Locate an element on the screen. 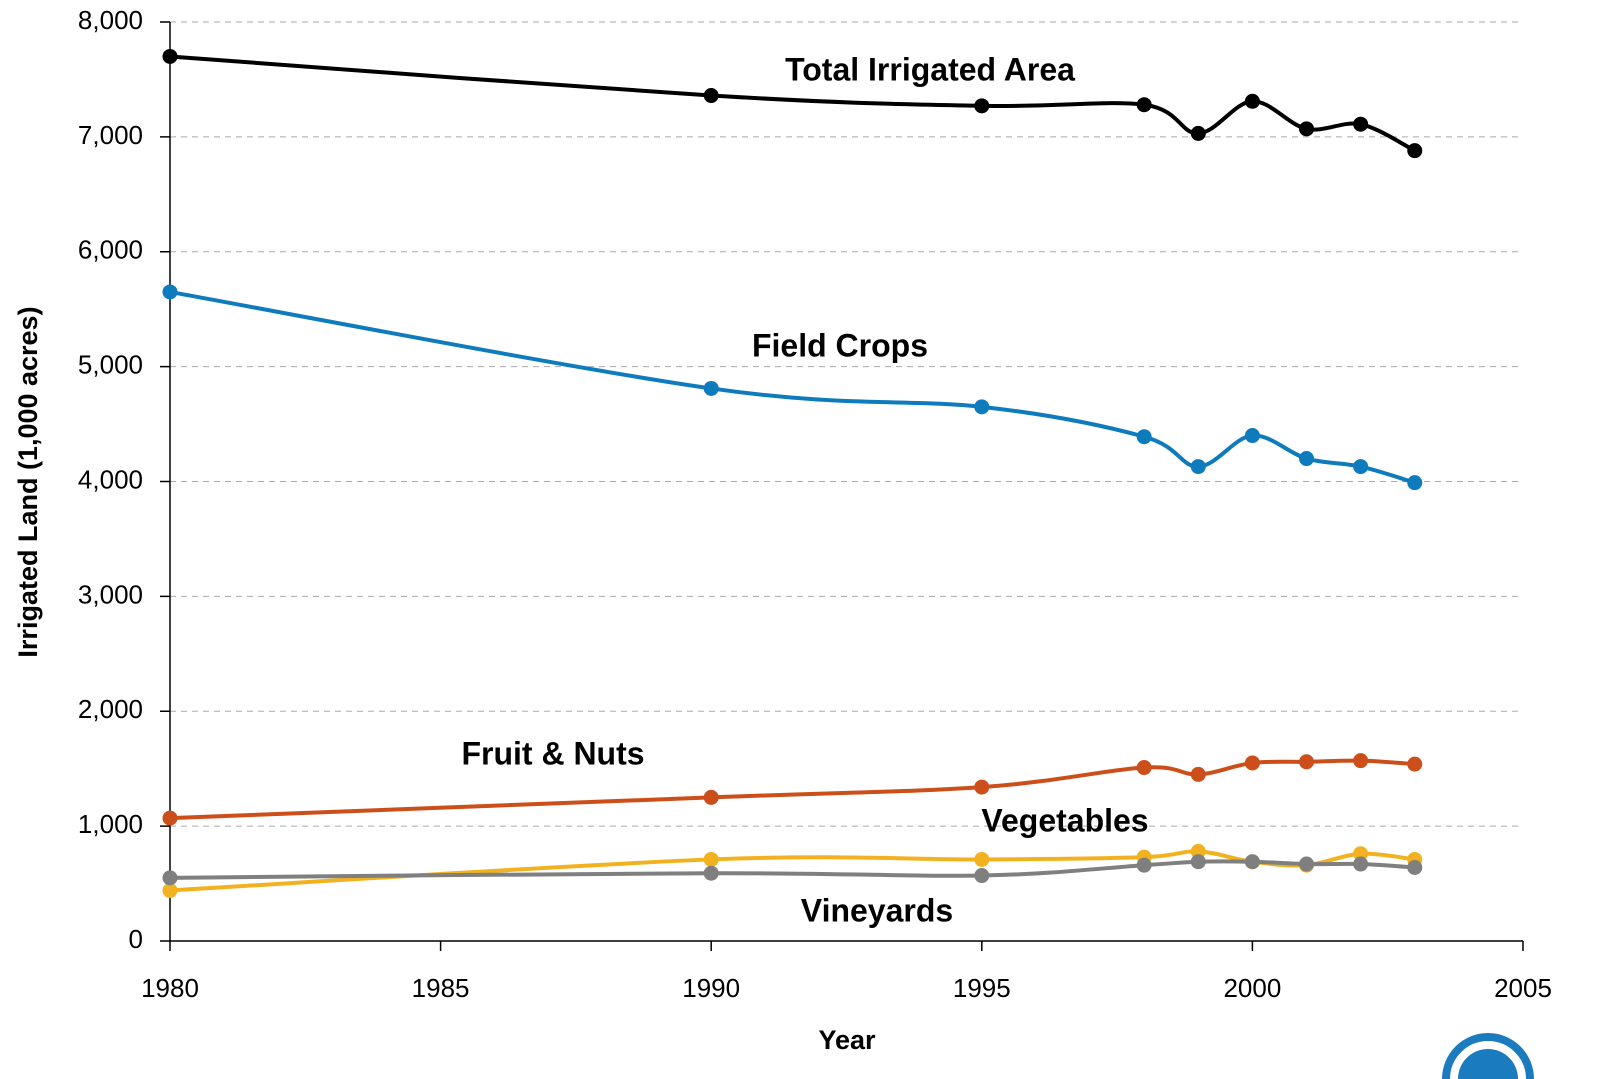 Image resolution: width=1604 pixels, height=1079 pixels. y-tick-label: 2,000 is located at coordinates (110, 709).